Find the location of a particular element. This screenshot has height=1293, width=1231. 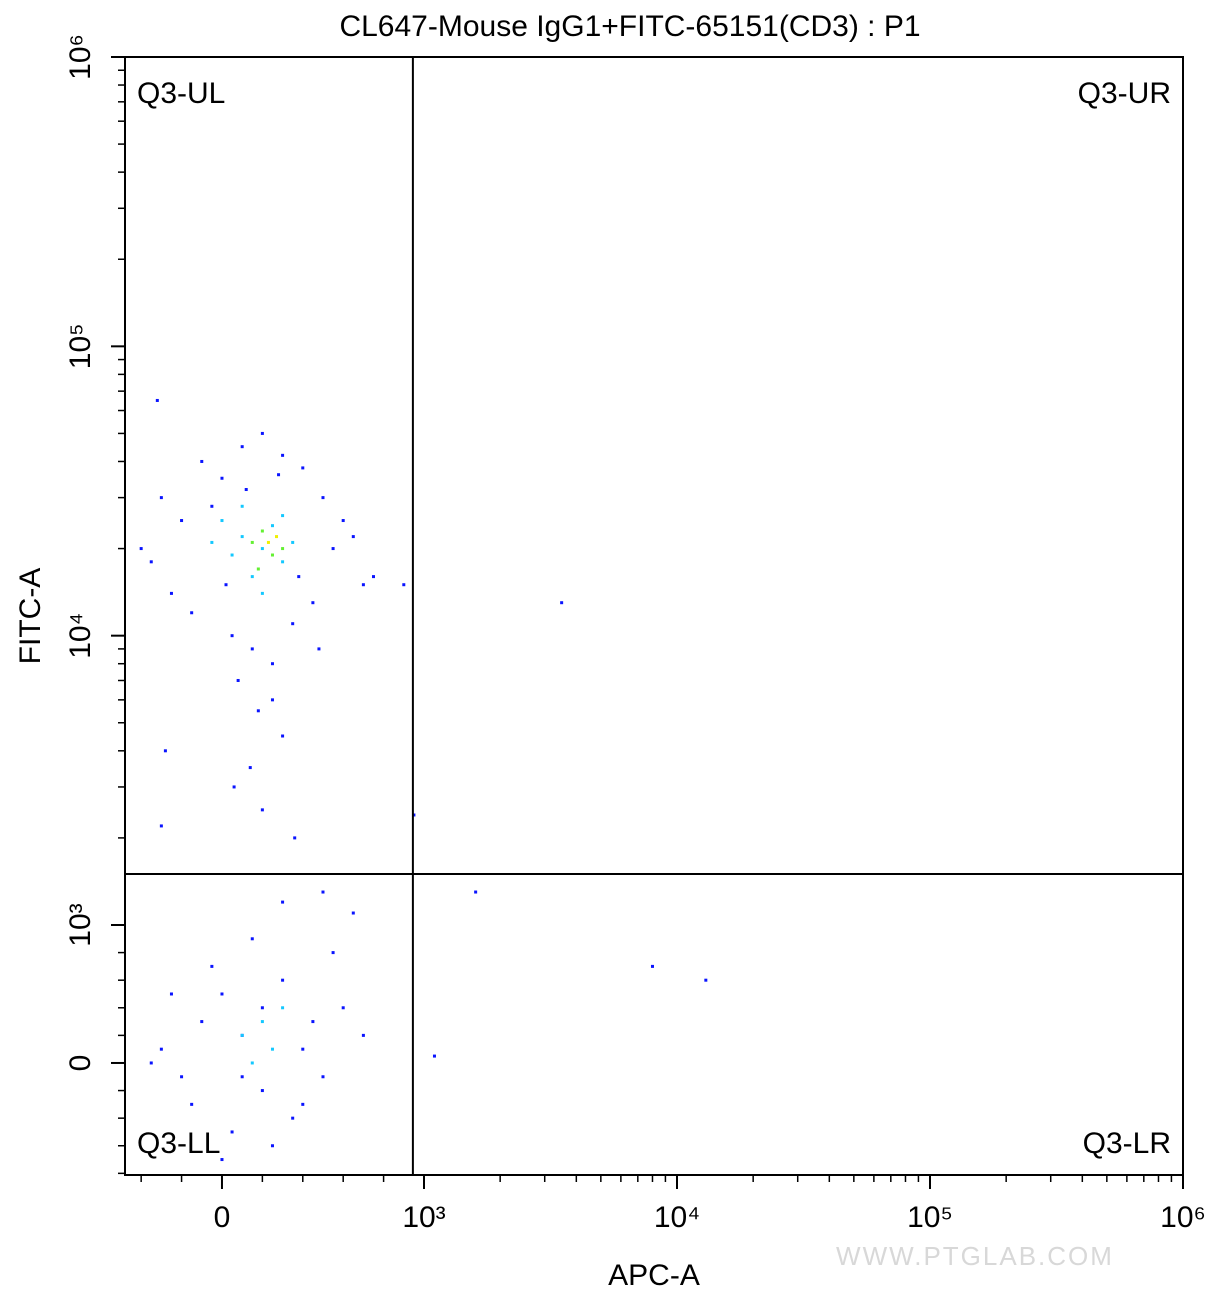

y-tick-label: 0 is located at coordinates (80, 1063).